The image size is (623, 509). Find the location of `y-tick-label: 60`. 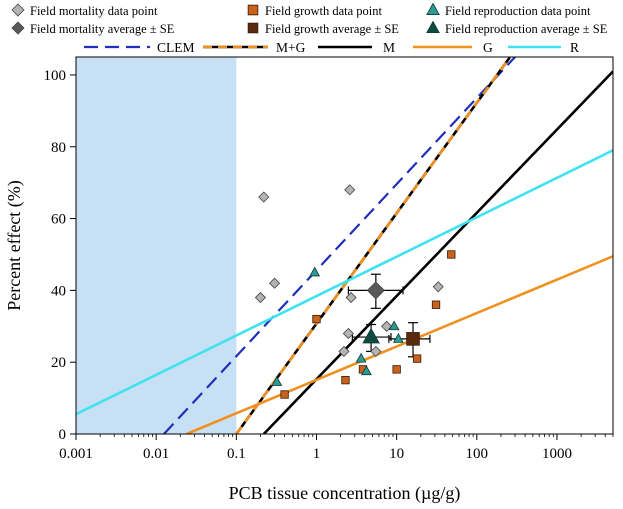

y-tick-label: 60 is located at coordinates (58, 220).